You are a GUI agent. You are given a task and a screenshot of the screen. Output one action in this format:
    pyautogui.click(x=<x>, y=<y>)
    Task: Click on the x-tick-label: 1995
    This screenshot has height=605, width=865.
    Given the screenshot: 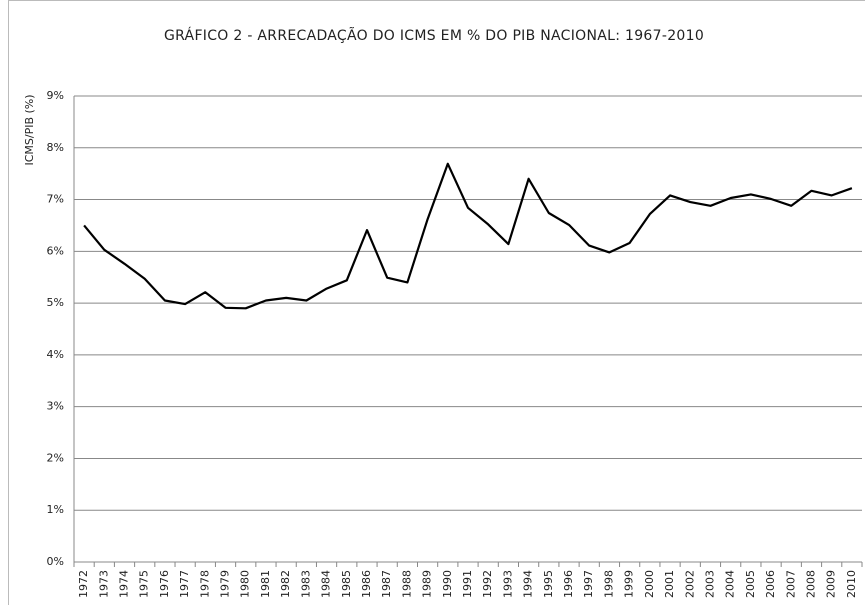 What is the action you would take?
    pyautogui.click(x=548, y=584)
    